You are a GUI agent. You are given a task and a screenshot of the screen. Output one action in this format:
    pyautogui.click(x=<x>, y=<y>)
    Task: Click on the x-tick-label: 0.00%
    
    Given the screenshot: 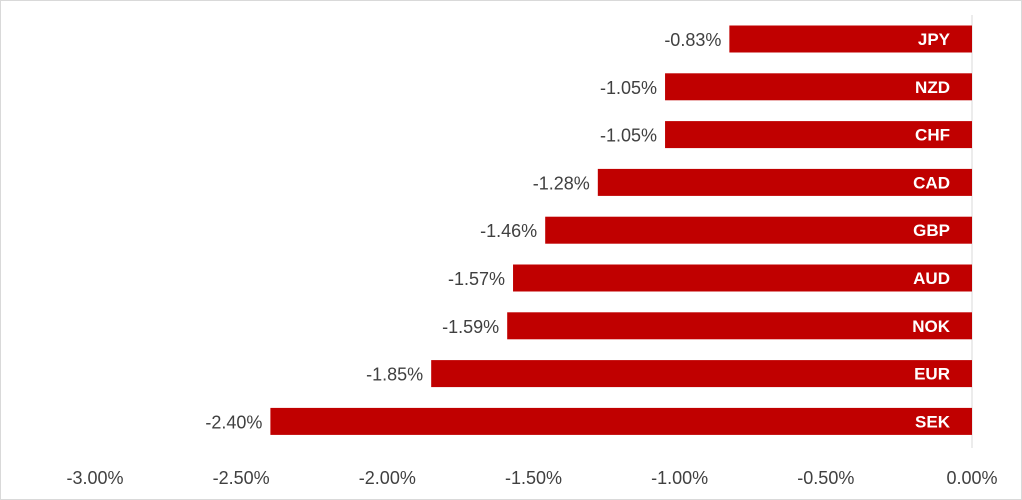 What is the action you would take?
    pyautogui.click(x=971, y=478)
    